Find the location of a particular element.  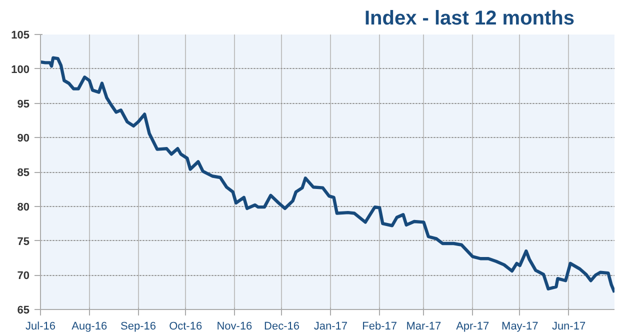

y-tick-label: 95 is located at coordinates (23, 104).